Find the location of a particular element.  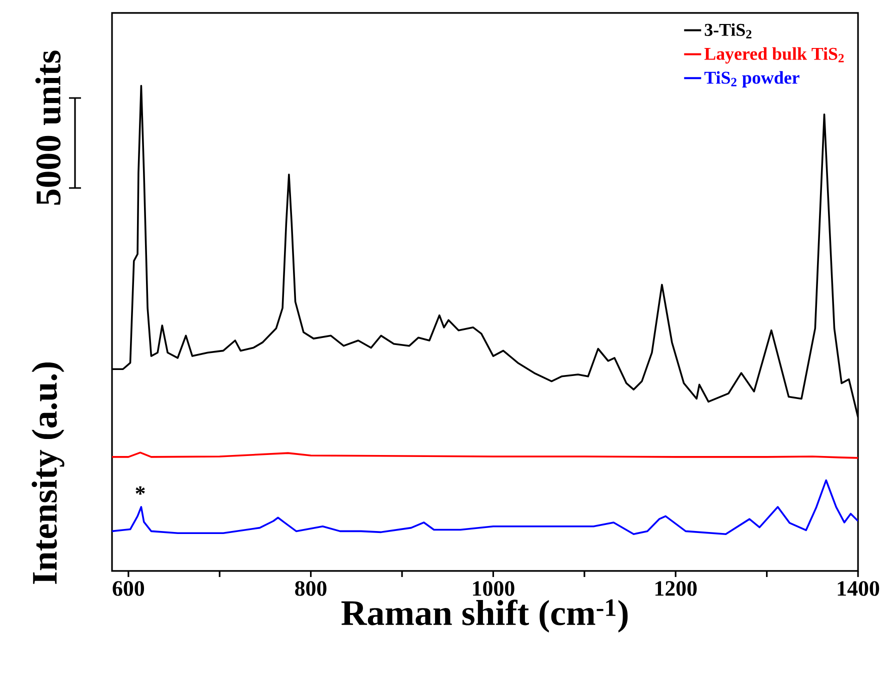

y-axis-title: Intensity (a.u.) is located at coordinates (48, 473).